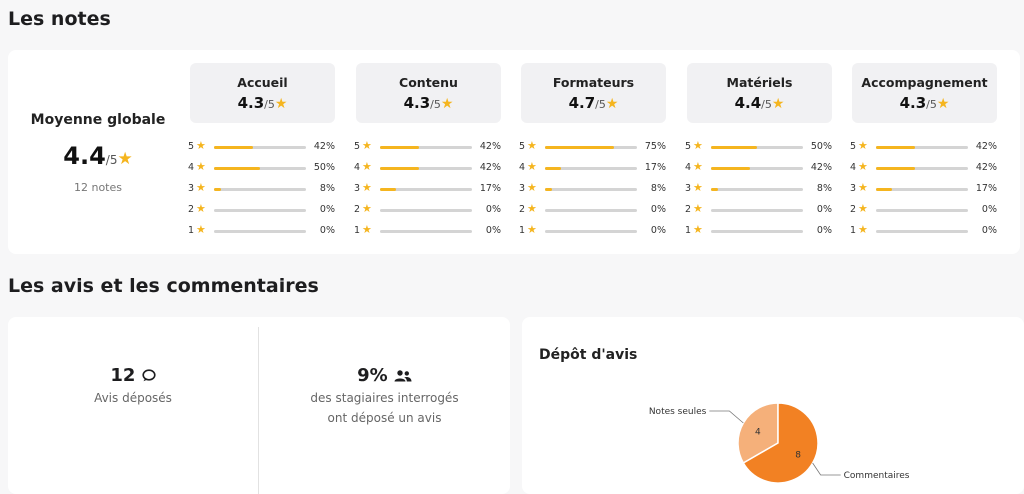  What do you see at coordinates (123, 375) in the screenshot?
I see `reviews-count-value: 12` at bounding box center [123, 375].